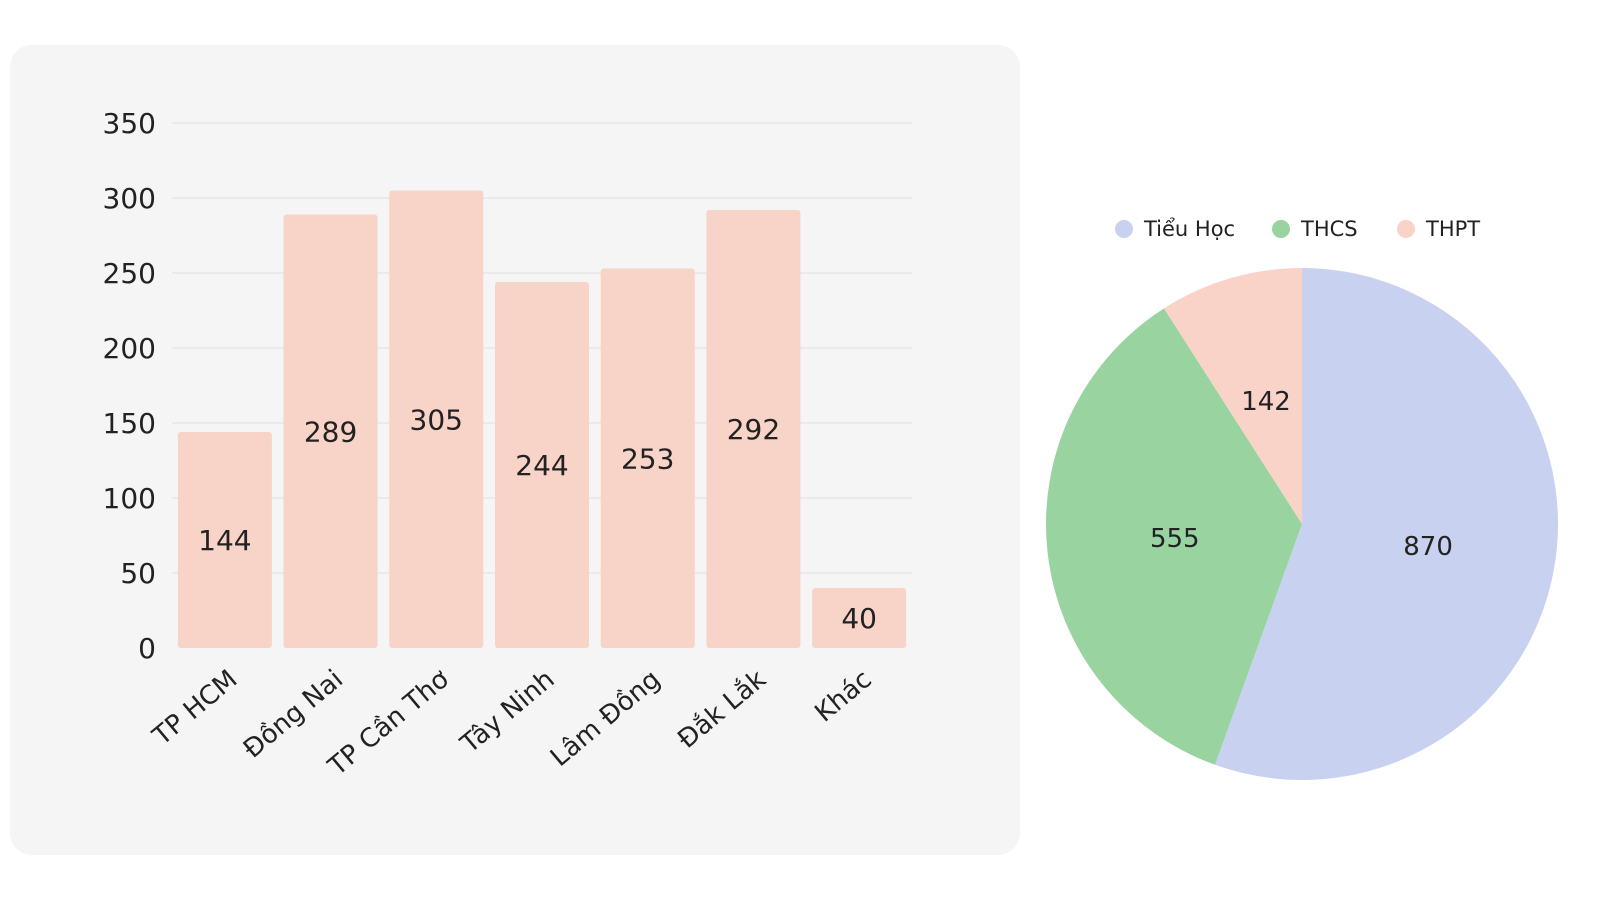 The width and height of the screenshot is (1600, 900). Describe the element at coordinates (1189, 229) in the screenshot. I see `legend-label: Tiểu Học` at that location.